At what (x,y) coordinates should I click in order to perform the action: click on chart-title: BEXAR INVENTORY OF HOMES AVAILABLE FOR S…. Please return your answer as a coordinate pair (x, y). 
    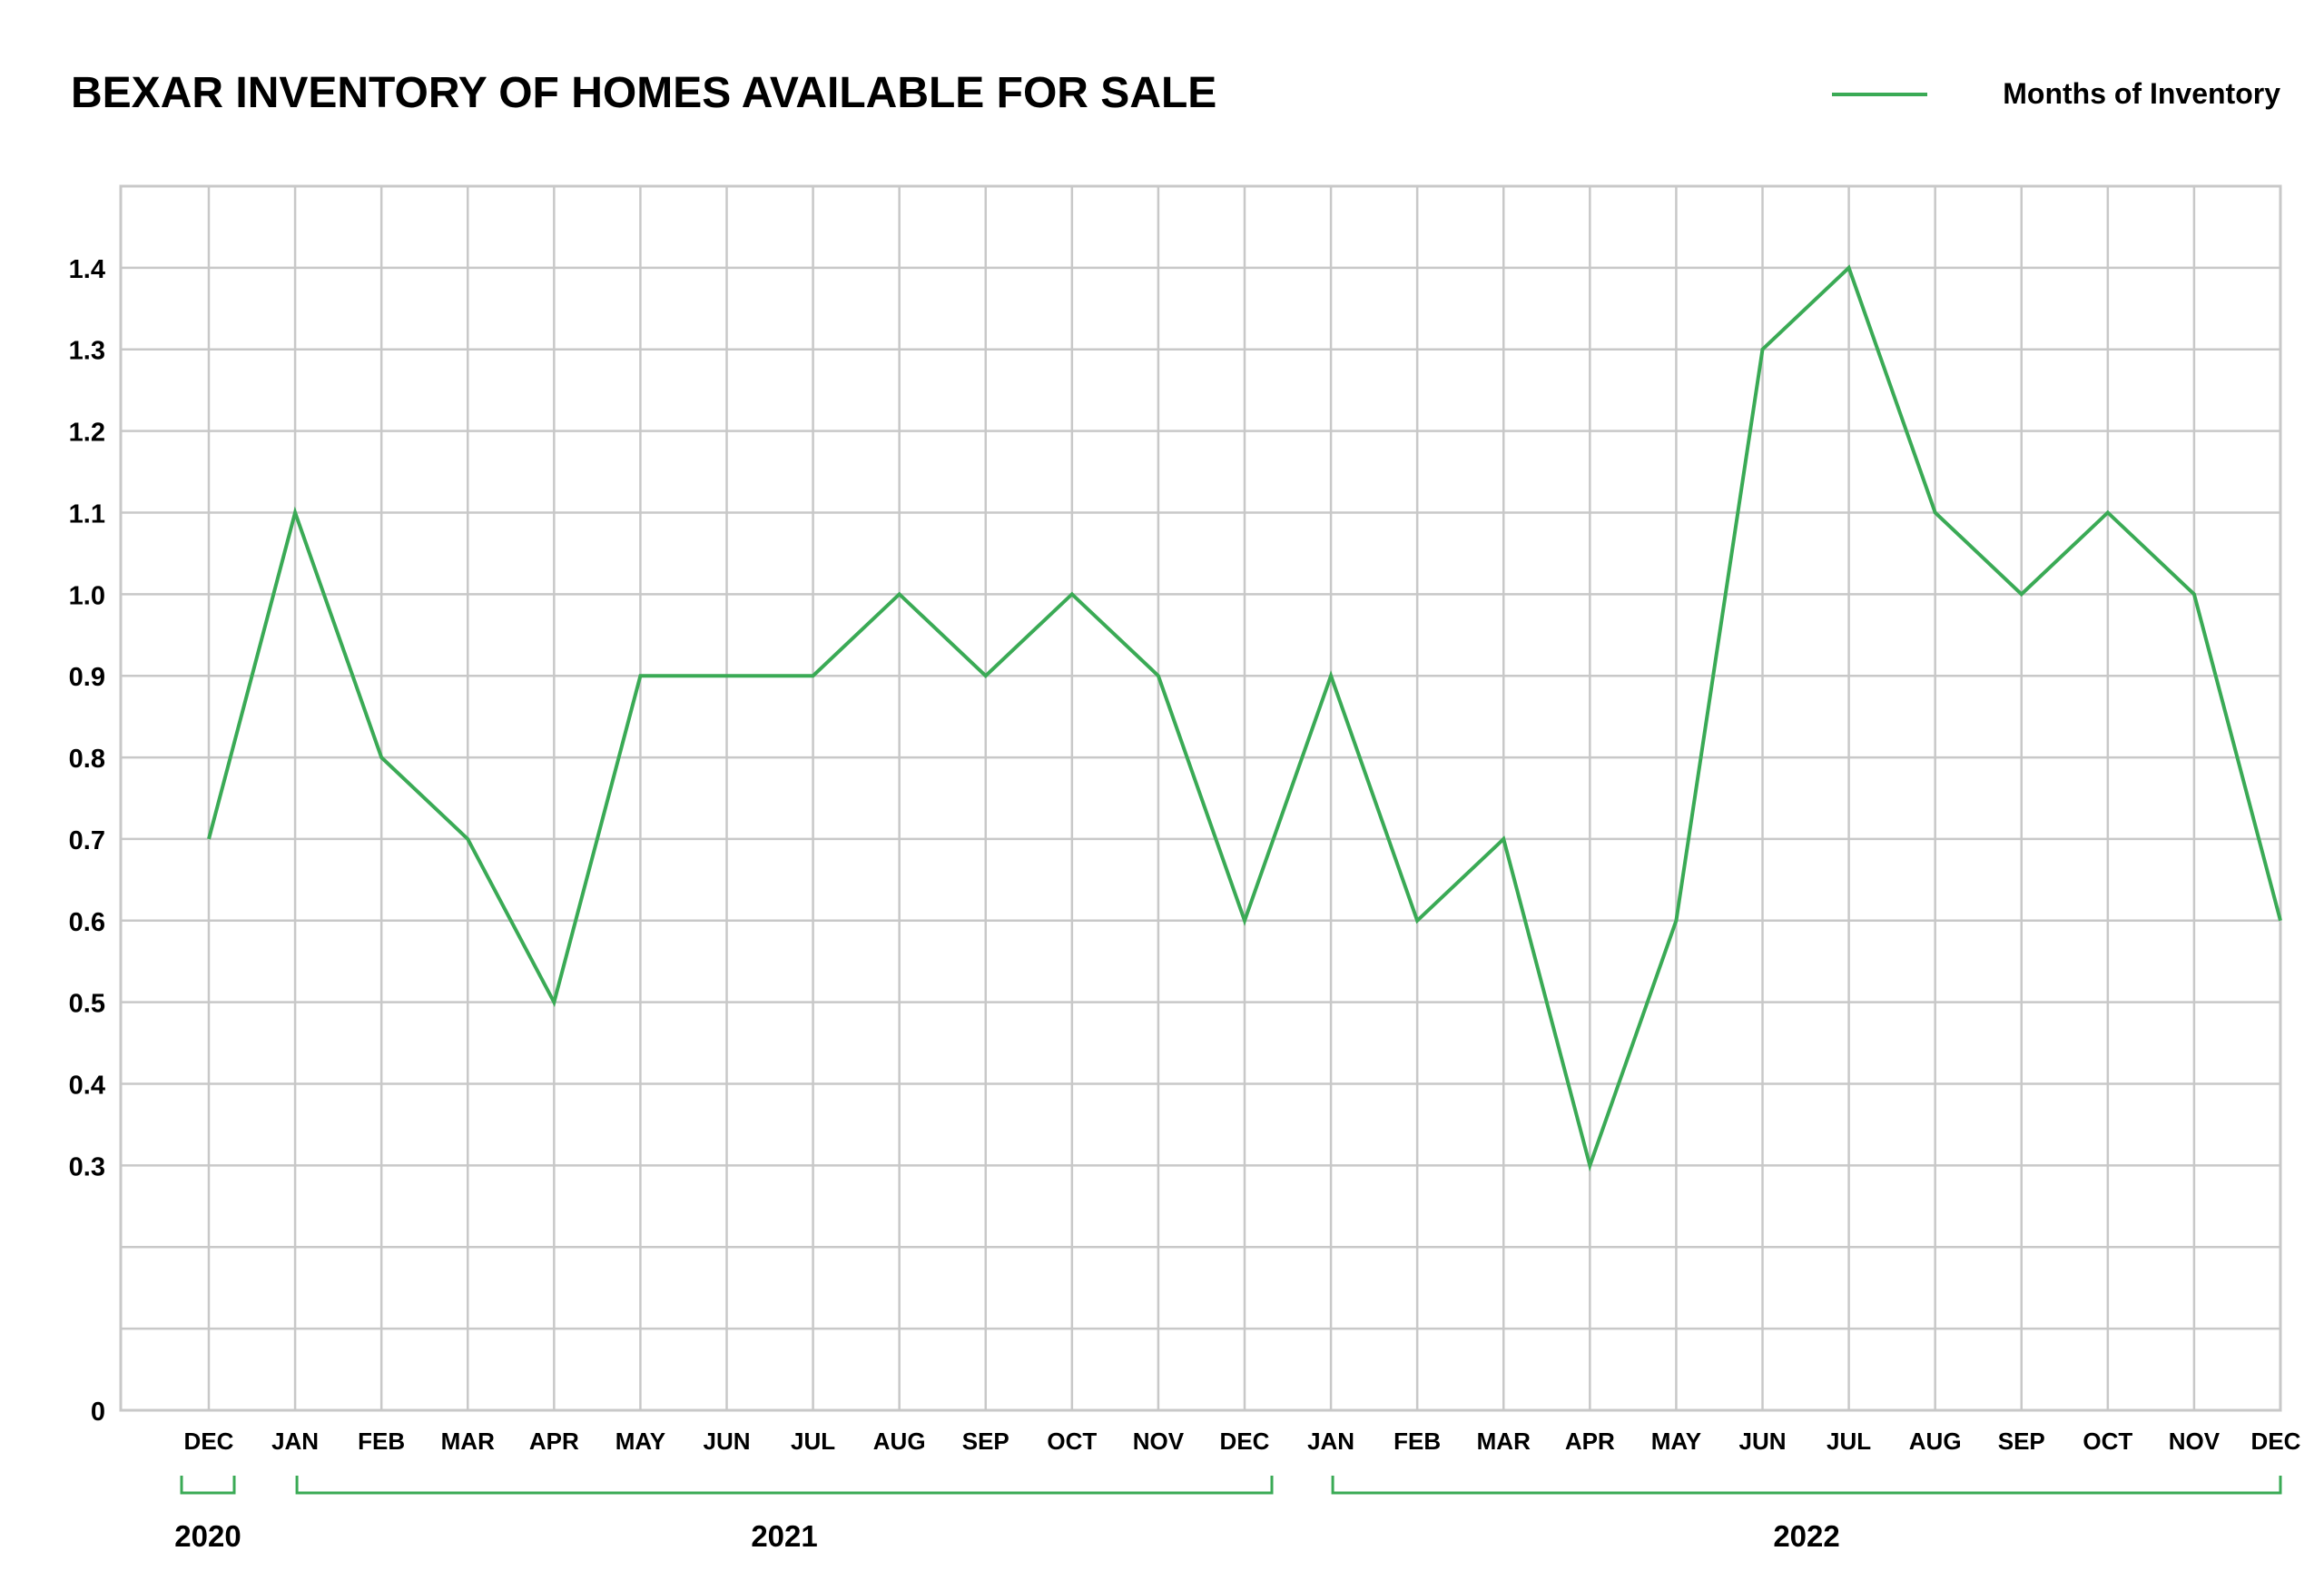
    Looking at the image, I should click on (643, 93).